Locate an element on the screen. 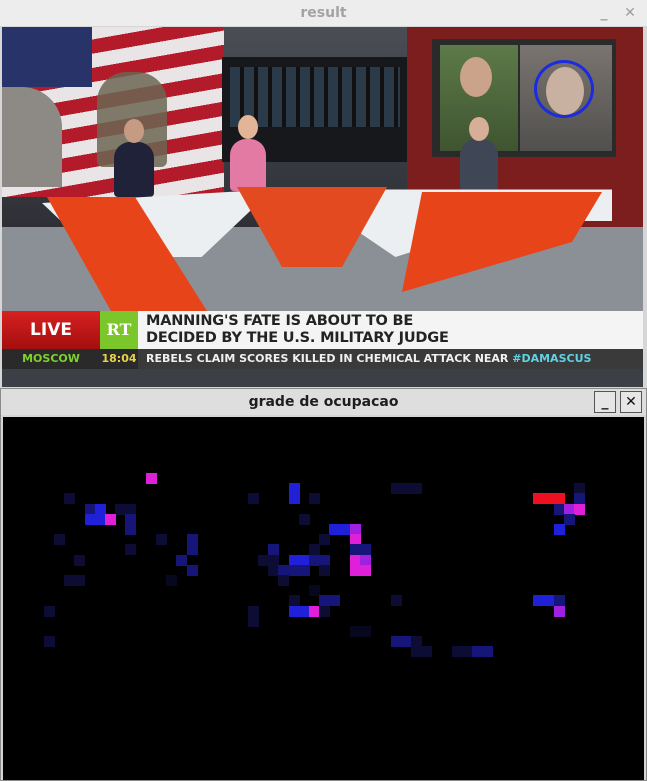  grid-titlebar: grade de ocupacao _ ✕ is located at coordinates (323, 402).